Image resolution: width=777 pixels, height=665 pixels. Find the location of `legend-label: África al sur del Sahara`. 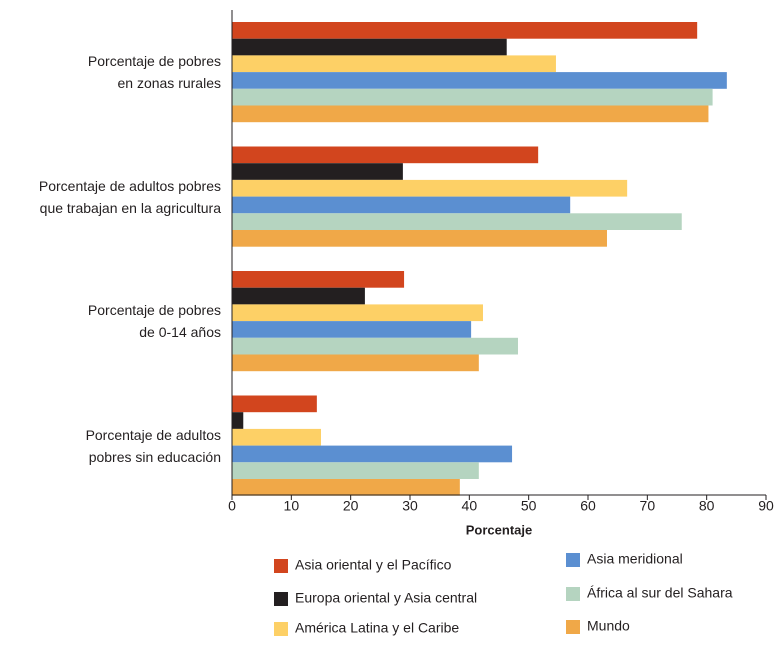

legend-label: África al sur del Sahara is located at coordinates (660, 593).